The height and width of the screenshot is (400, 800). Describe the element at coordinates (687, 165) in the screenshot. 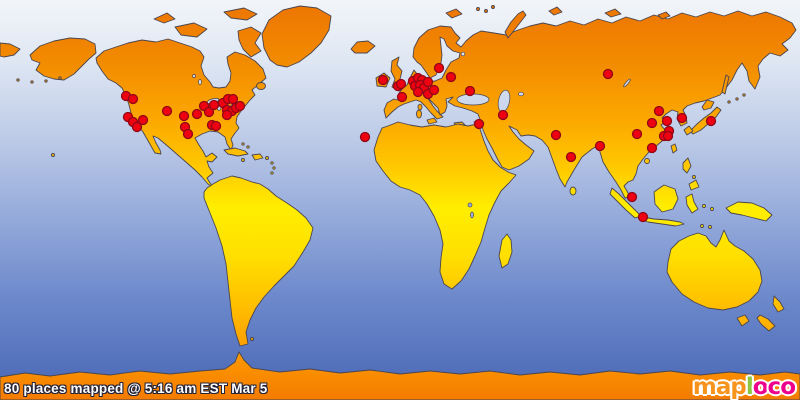

I see `island-luzon` at that location.